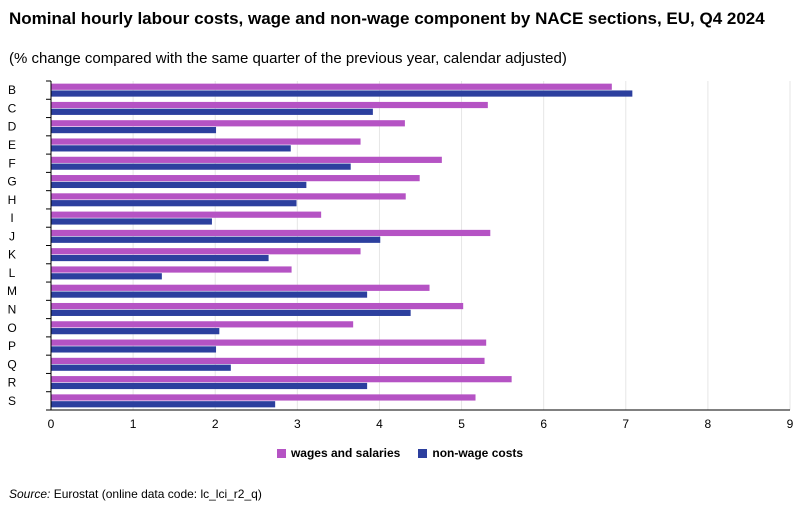 The image size is (800, 508). Describe the element at coordinates (12, 273) in the screenshot. I see `category-label-L: L` at that location.